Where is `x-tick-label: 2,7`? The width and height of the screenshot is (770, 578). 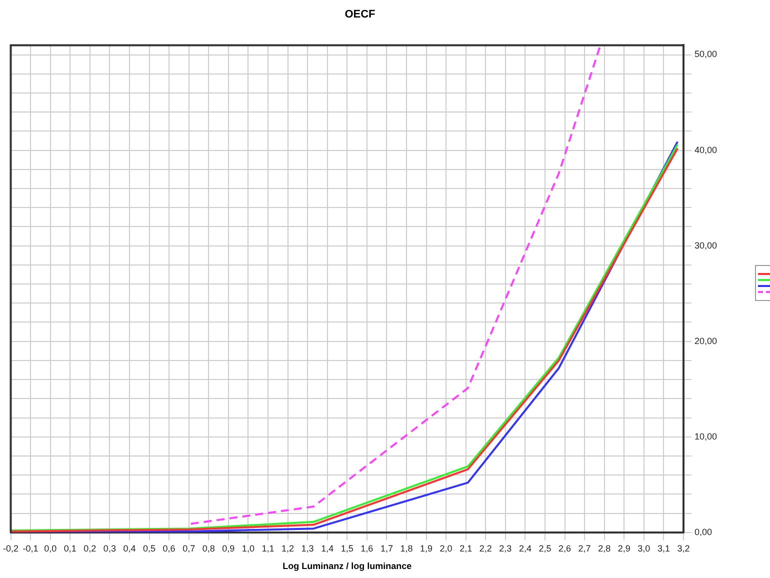 x-tick-label: 2,7 is located at coordinates (584, 548).